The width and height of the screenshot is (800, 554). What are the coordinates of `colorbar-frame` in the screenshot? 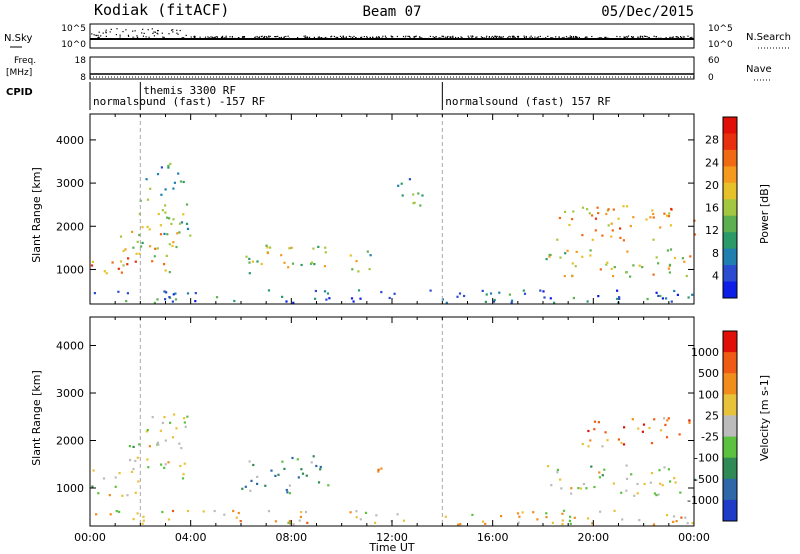 It's located at (730, 207).